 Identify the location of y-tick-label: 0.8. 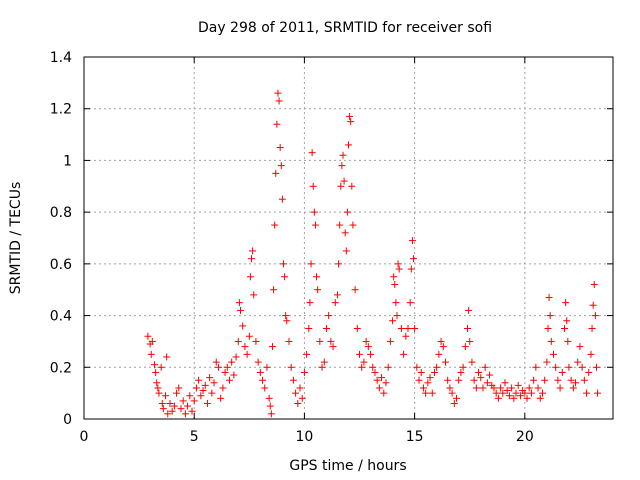
(61, 213).